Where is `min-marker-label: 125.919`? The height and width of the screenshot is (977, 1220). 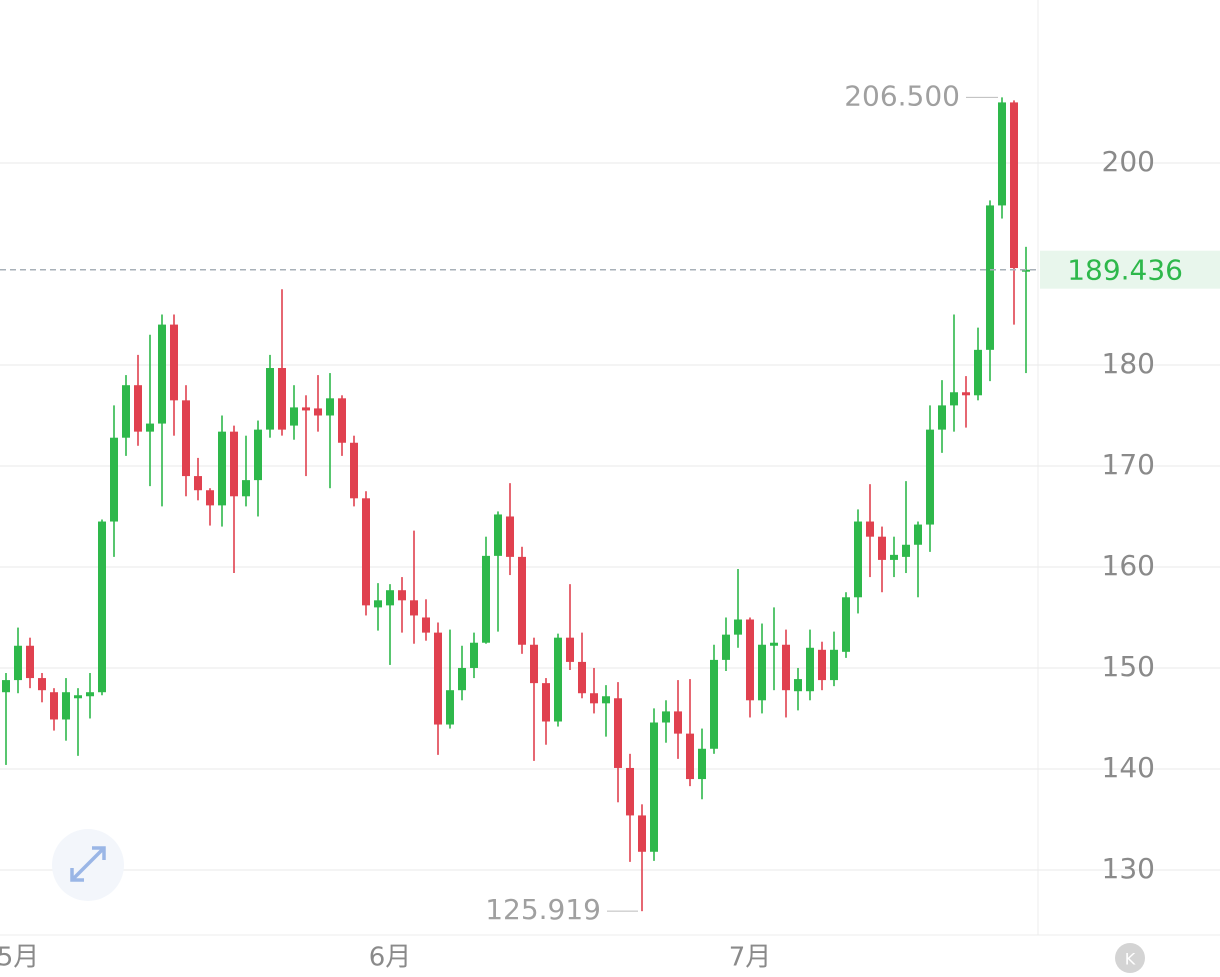 min-marker-label: 125.919 is located at coordinates (543, 909).